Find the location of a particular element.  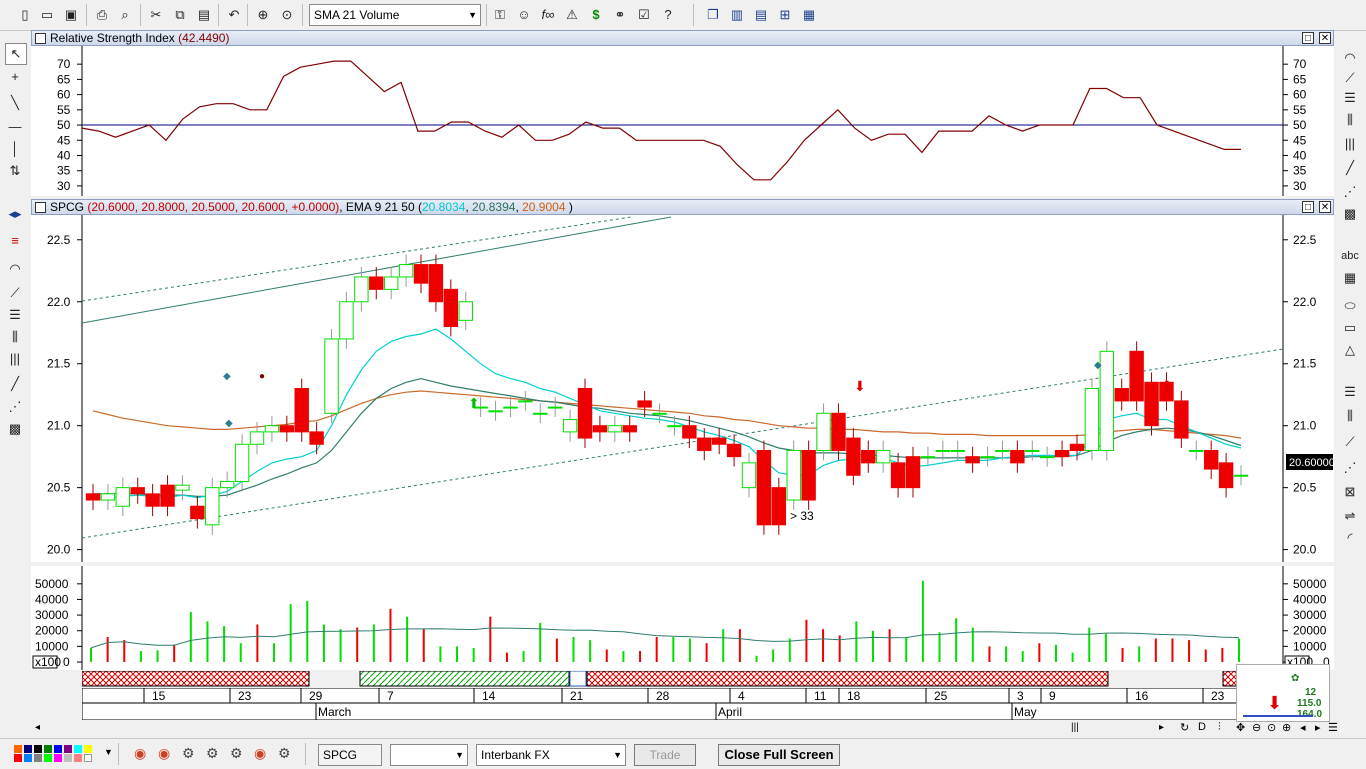

help-icon: ? is located at coordinates (668, 14).